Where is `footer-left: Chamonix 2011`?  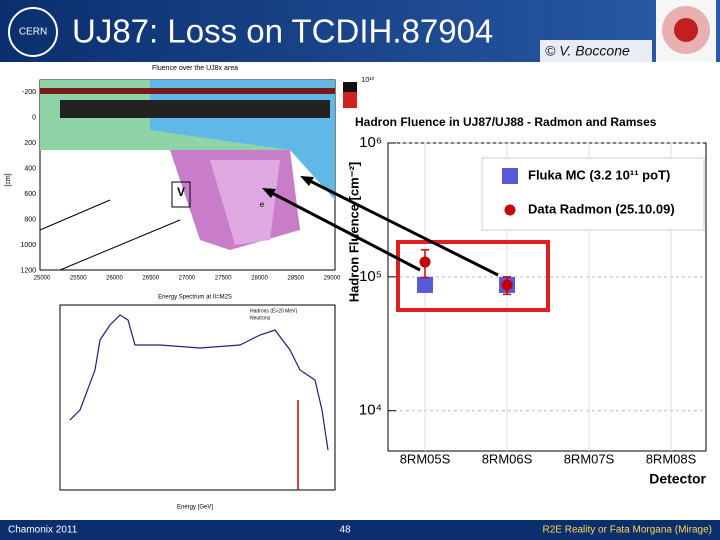
footer-left: Chamonix 2011 is located at coordinates (43, 530).